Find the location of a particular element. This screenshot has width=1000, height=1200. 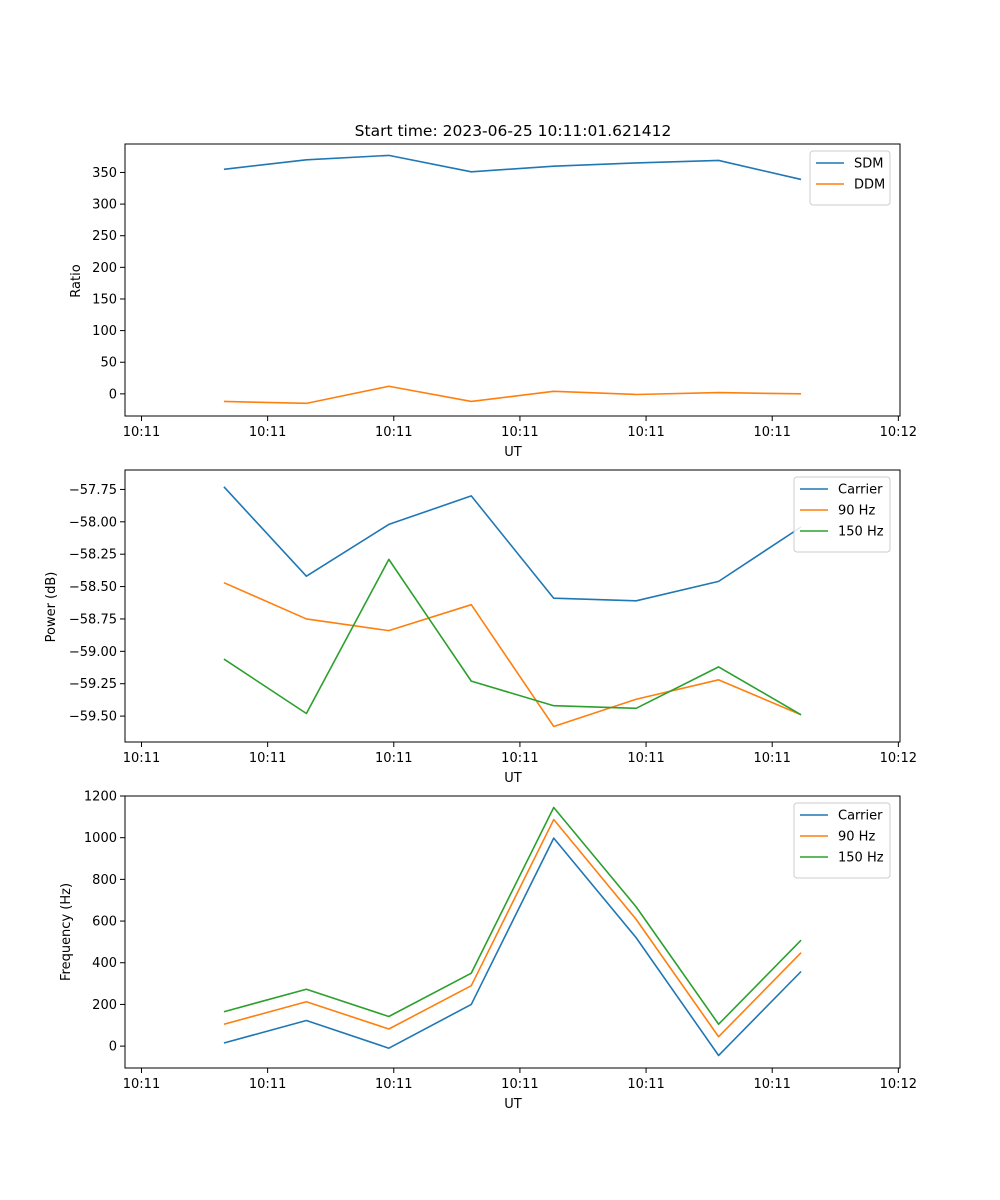

power-y-tick-label: −59.50 is located at coordinates (93, 717).